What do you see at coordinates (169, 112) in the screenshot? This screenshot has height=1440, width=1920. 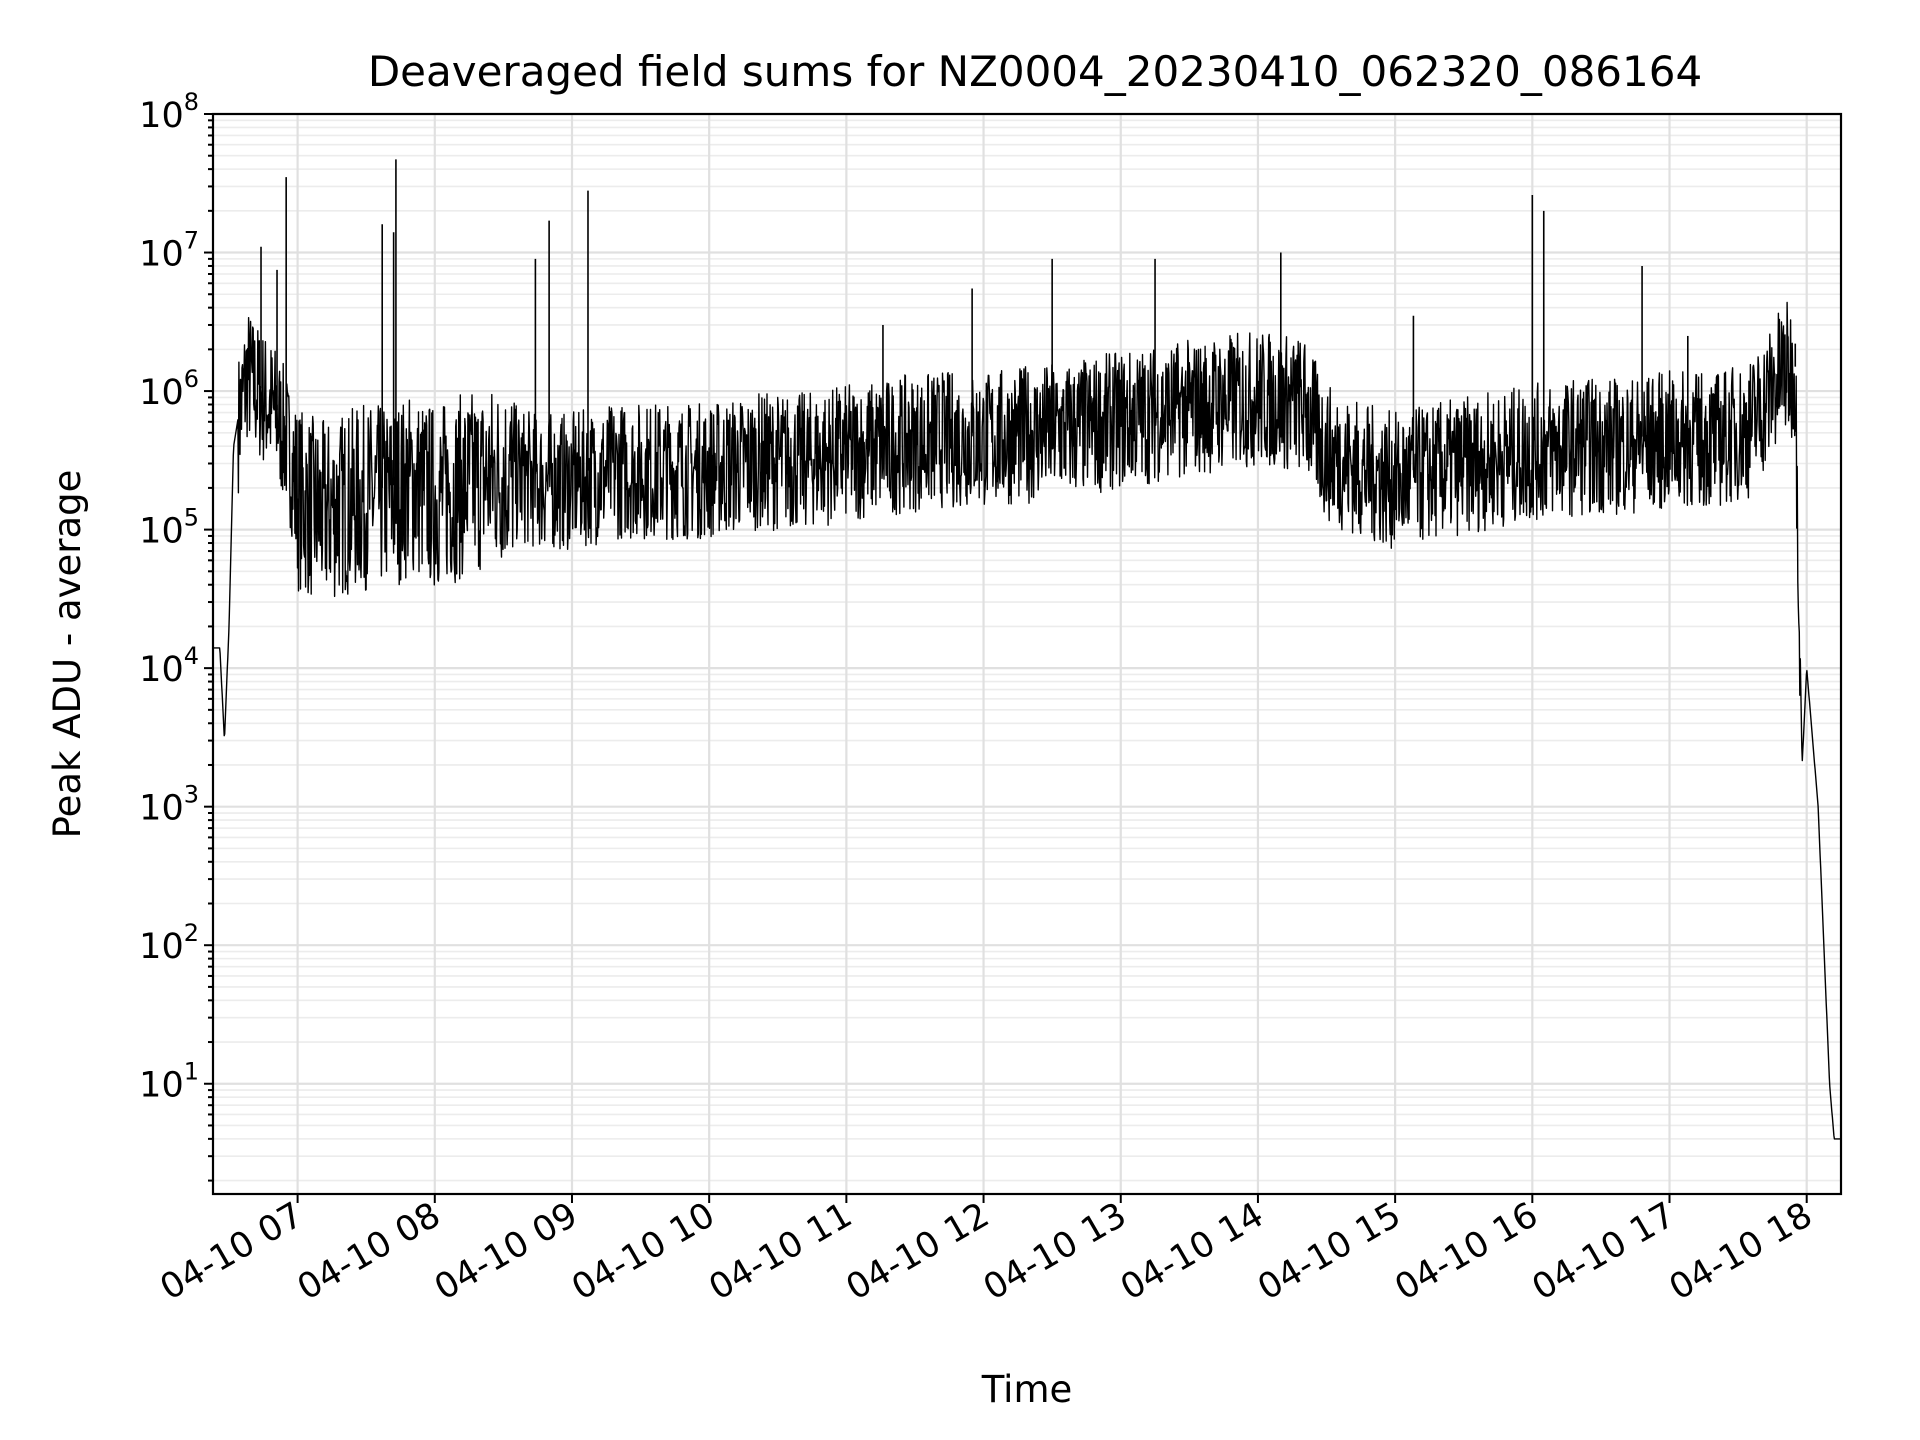 I see `y-tick-label: 10⁸` at bounding box center [169, 112].